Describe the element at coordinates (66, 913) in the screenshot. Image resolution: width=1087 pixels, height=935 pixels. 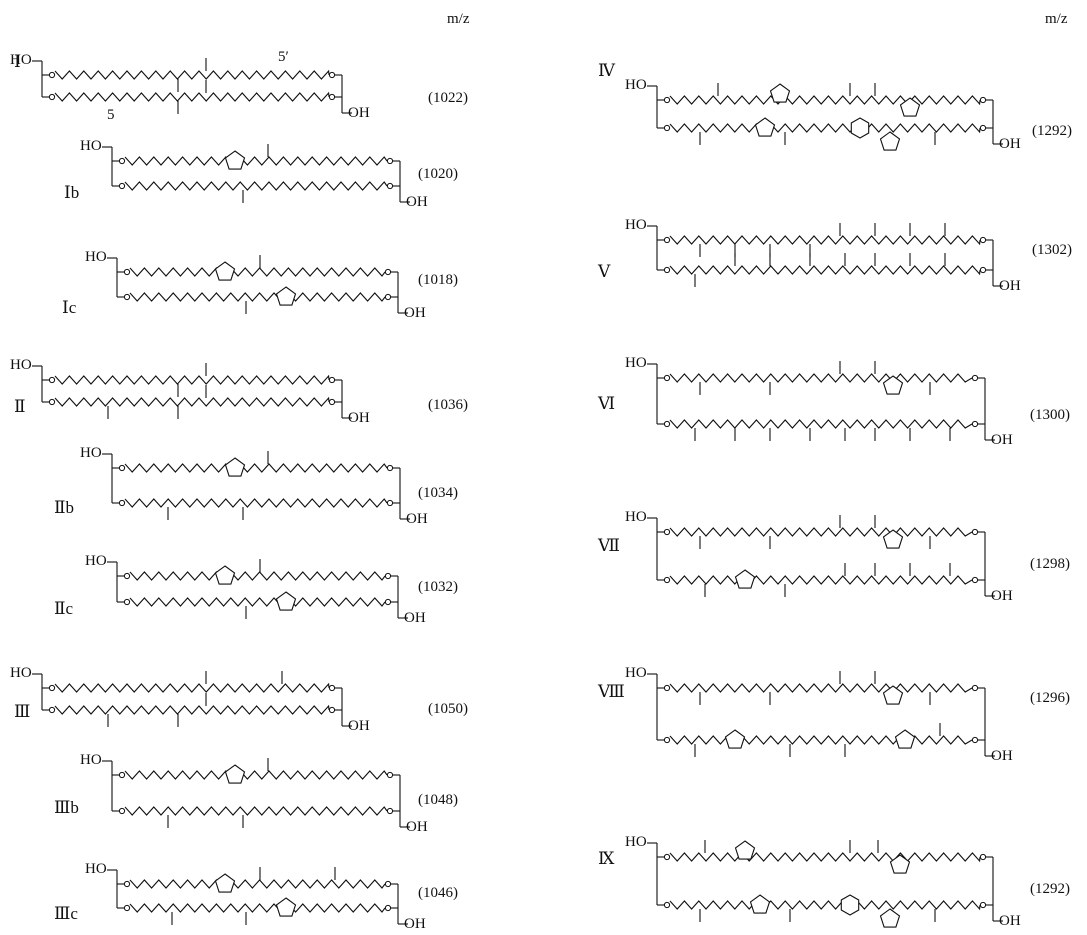
I see `compound-label: Ⅲc` at that location.